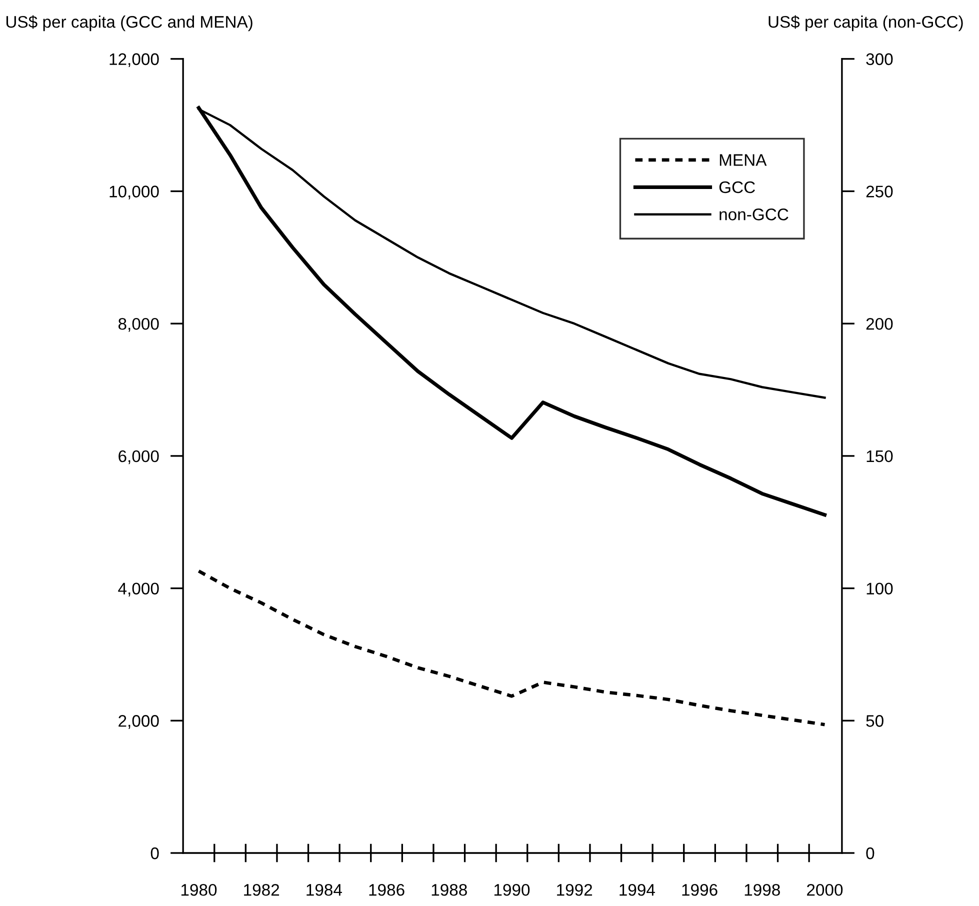  I want to click on y-tick-label: 8,000, so click(138, 325).